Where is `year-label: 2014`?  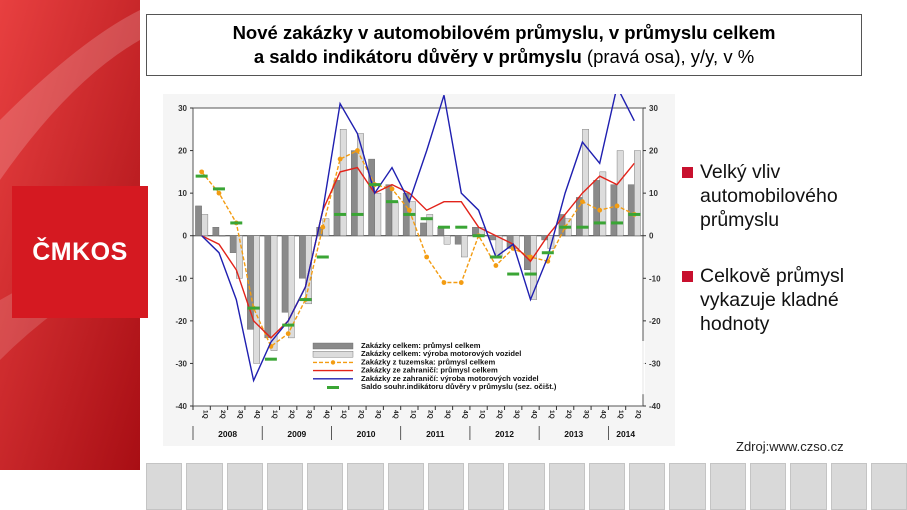 year-label: 2014 is located at coordinates (625, 434).